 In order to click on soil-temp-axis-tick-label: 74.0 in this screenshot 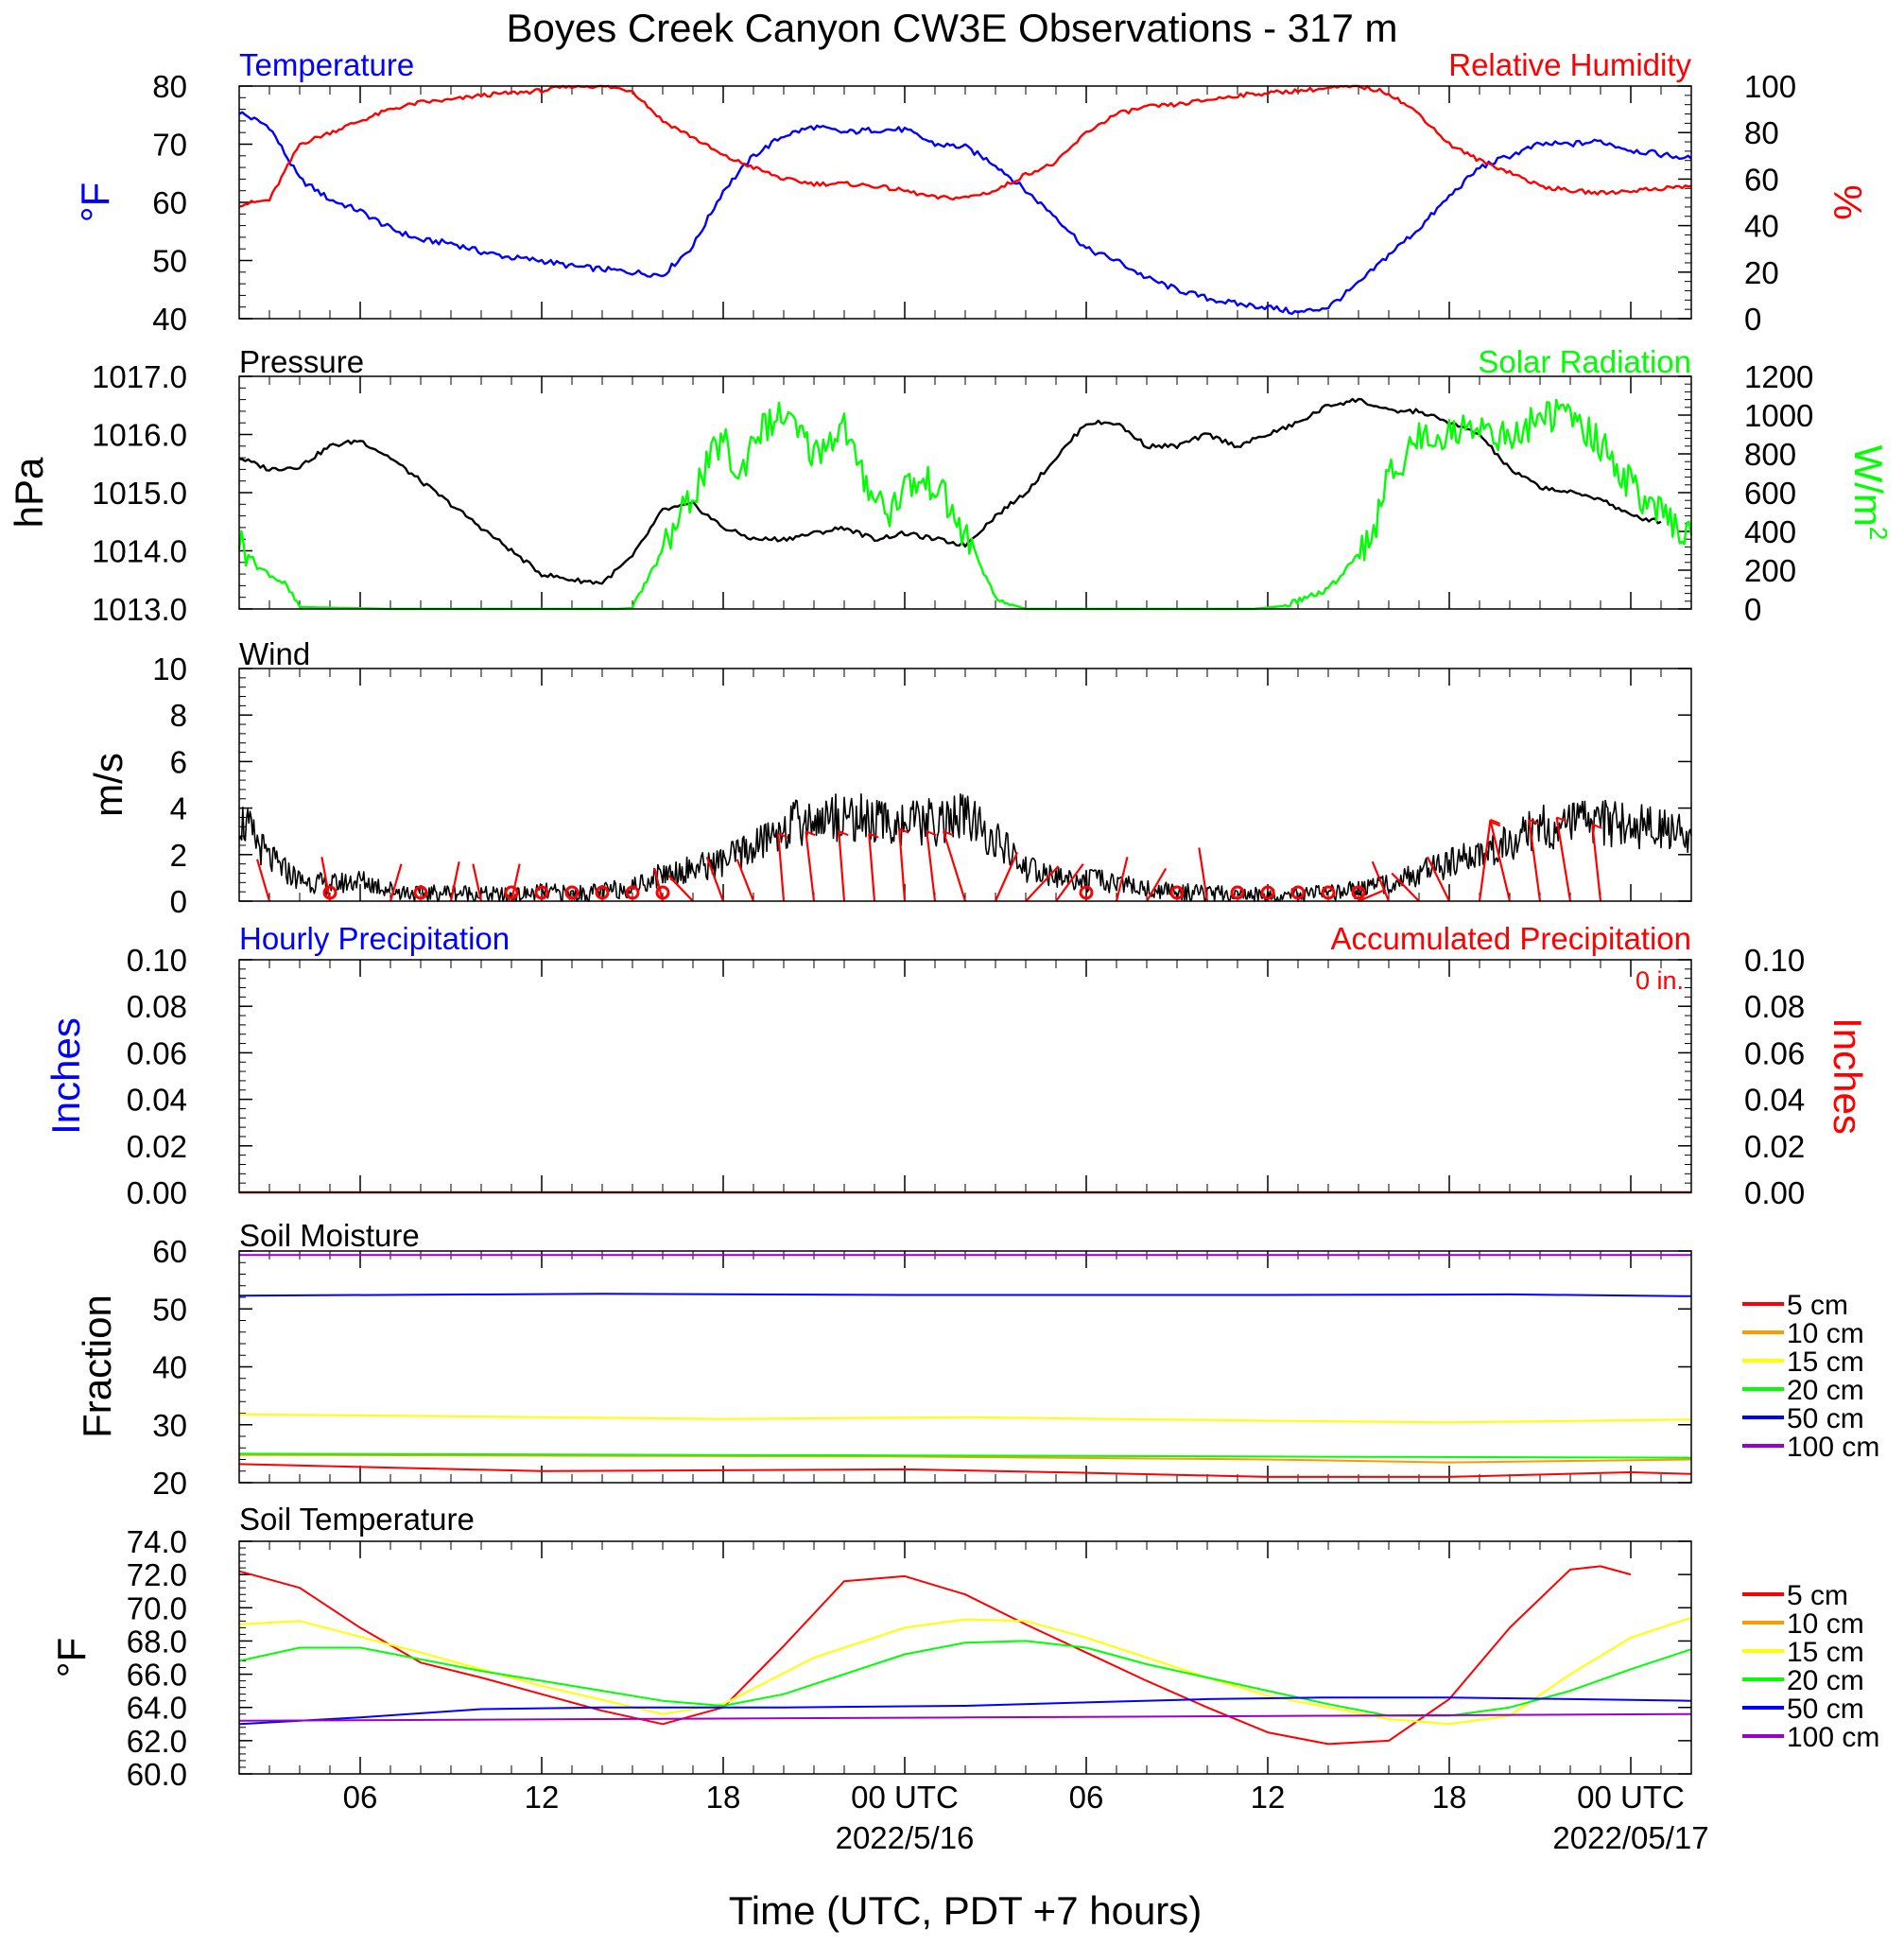, I will do `click(157, 1542)`.